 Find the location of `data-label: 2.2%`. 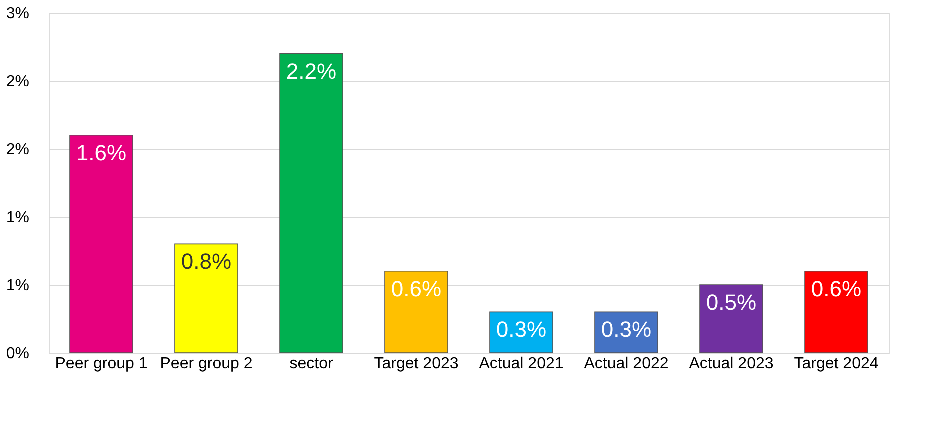

data-label: 2.2% is located at coordinates (311, 71).